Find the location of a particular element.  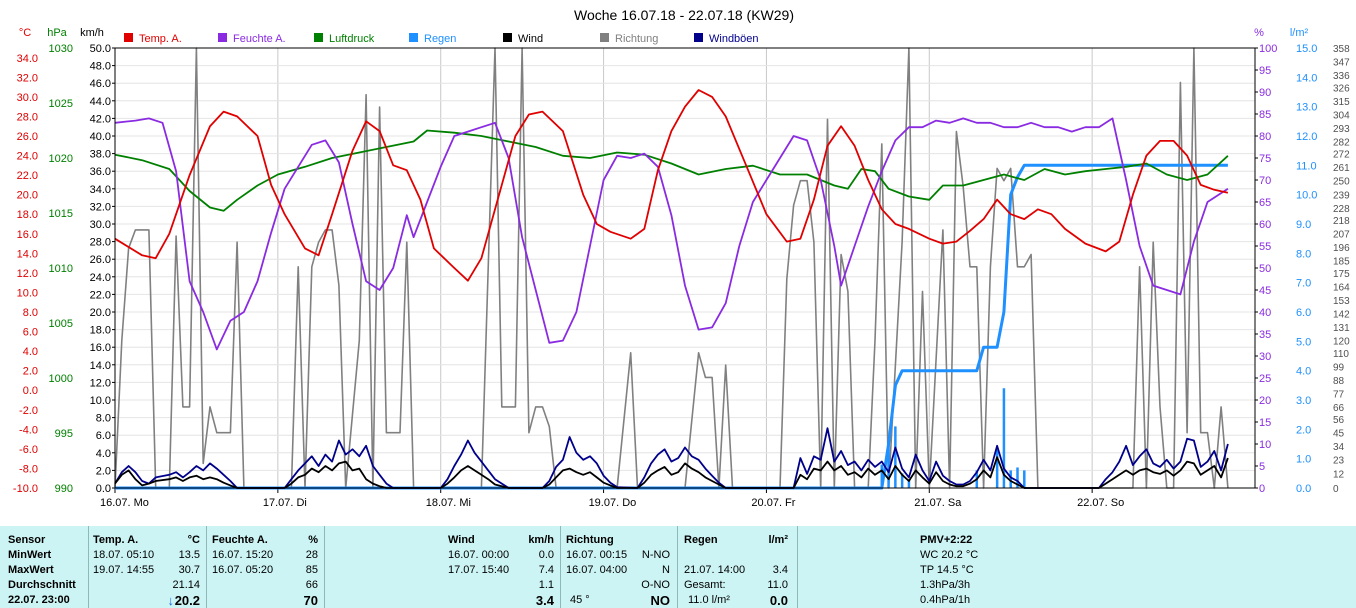

tick-label-direction: 110 is located at coordinates (1341, 354).